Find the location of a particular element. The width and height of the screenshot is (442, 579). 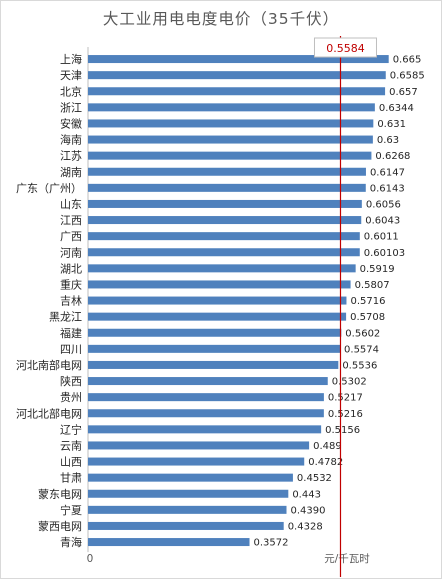

data-label: 0.5217 is located at coordinates (345, 398).